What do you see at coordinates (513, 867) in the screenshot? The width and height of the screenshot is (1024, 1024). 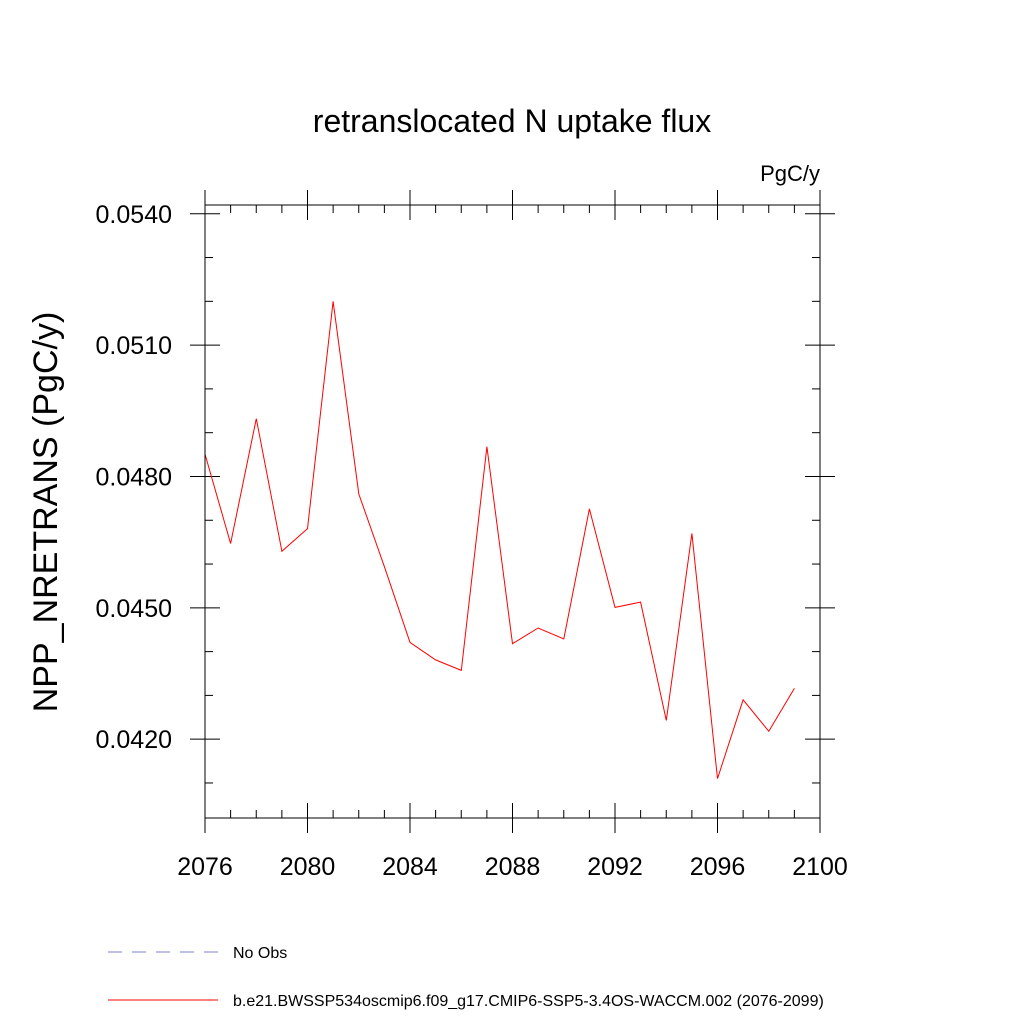 I see `x-tick-label: 2088` at bounding box center [513, 867].